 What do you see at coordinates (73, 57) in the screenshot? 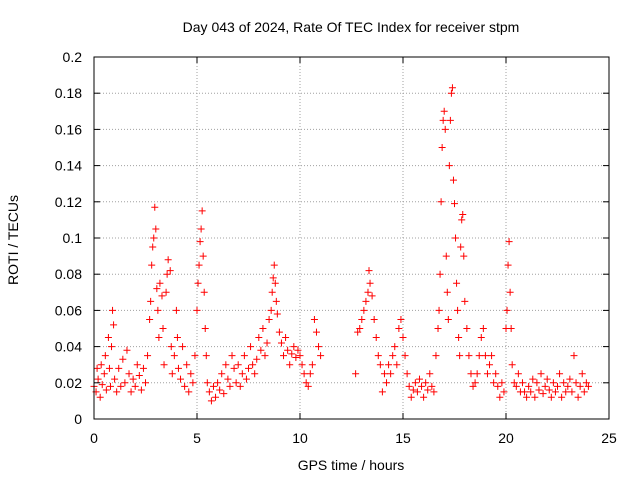
I see `y-tick-label: 0.2` at bounding box center [73, 57].